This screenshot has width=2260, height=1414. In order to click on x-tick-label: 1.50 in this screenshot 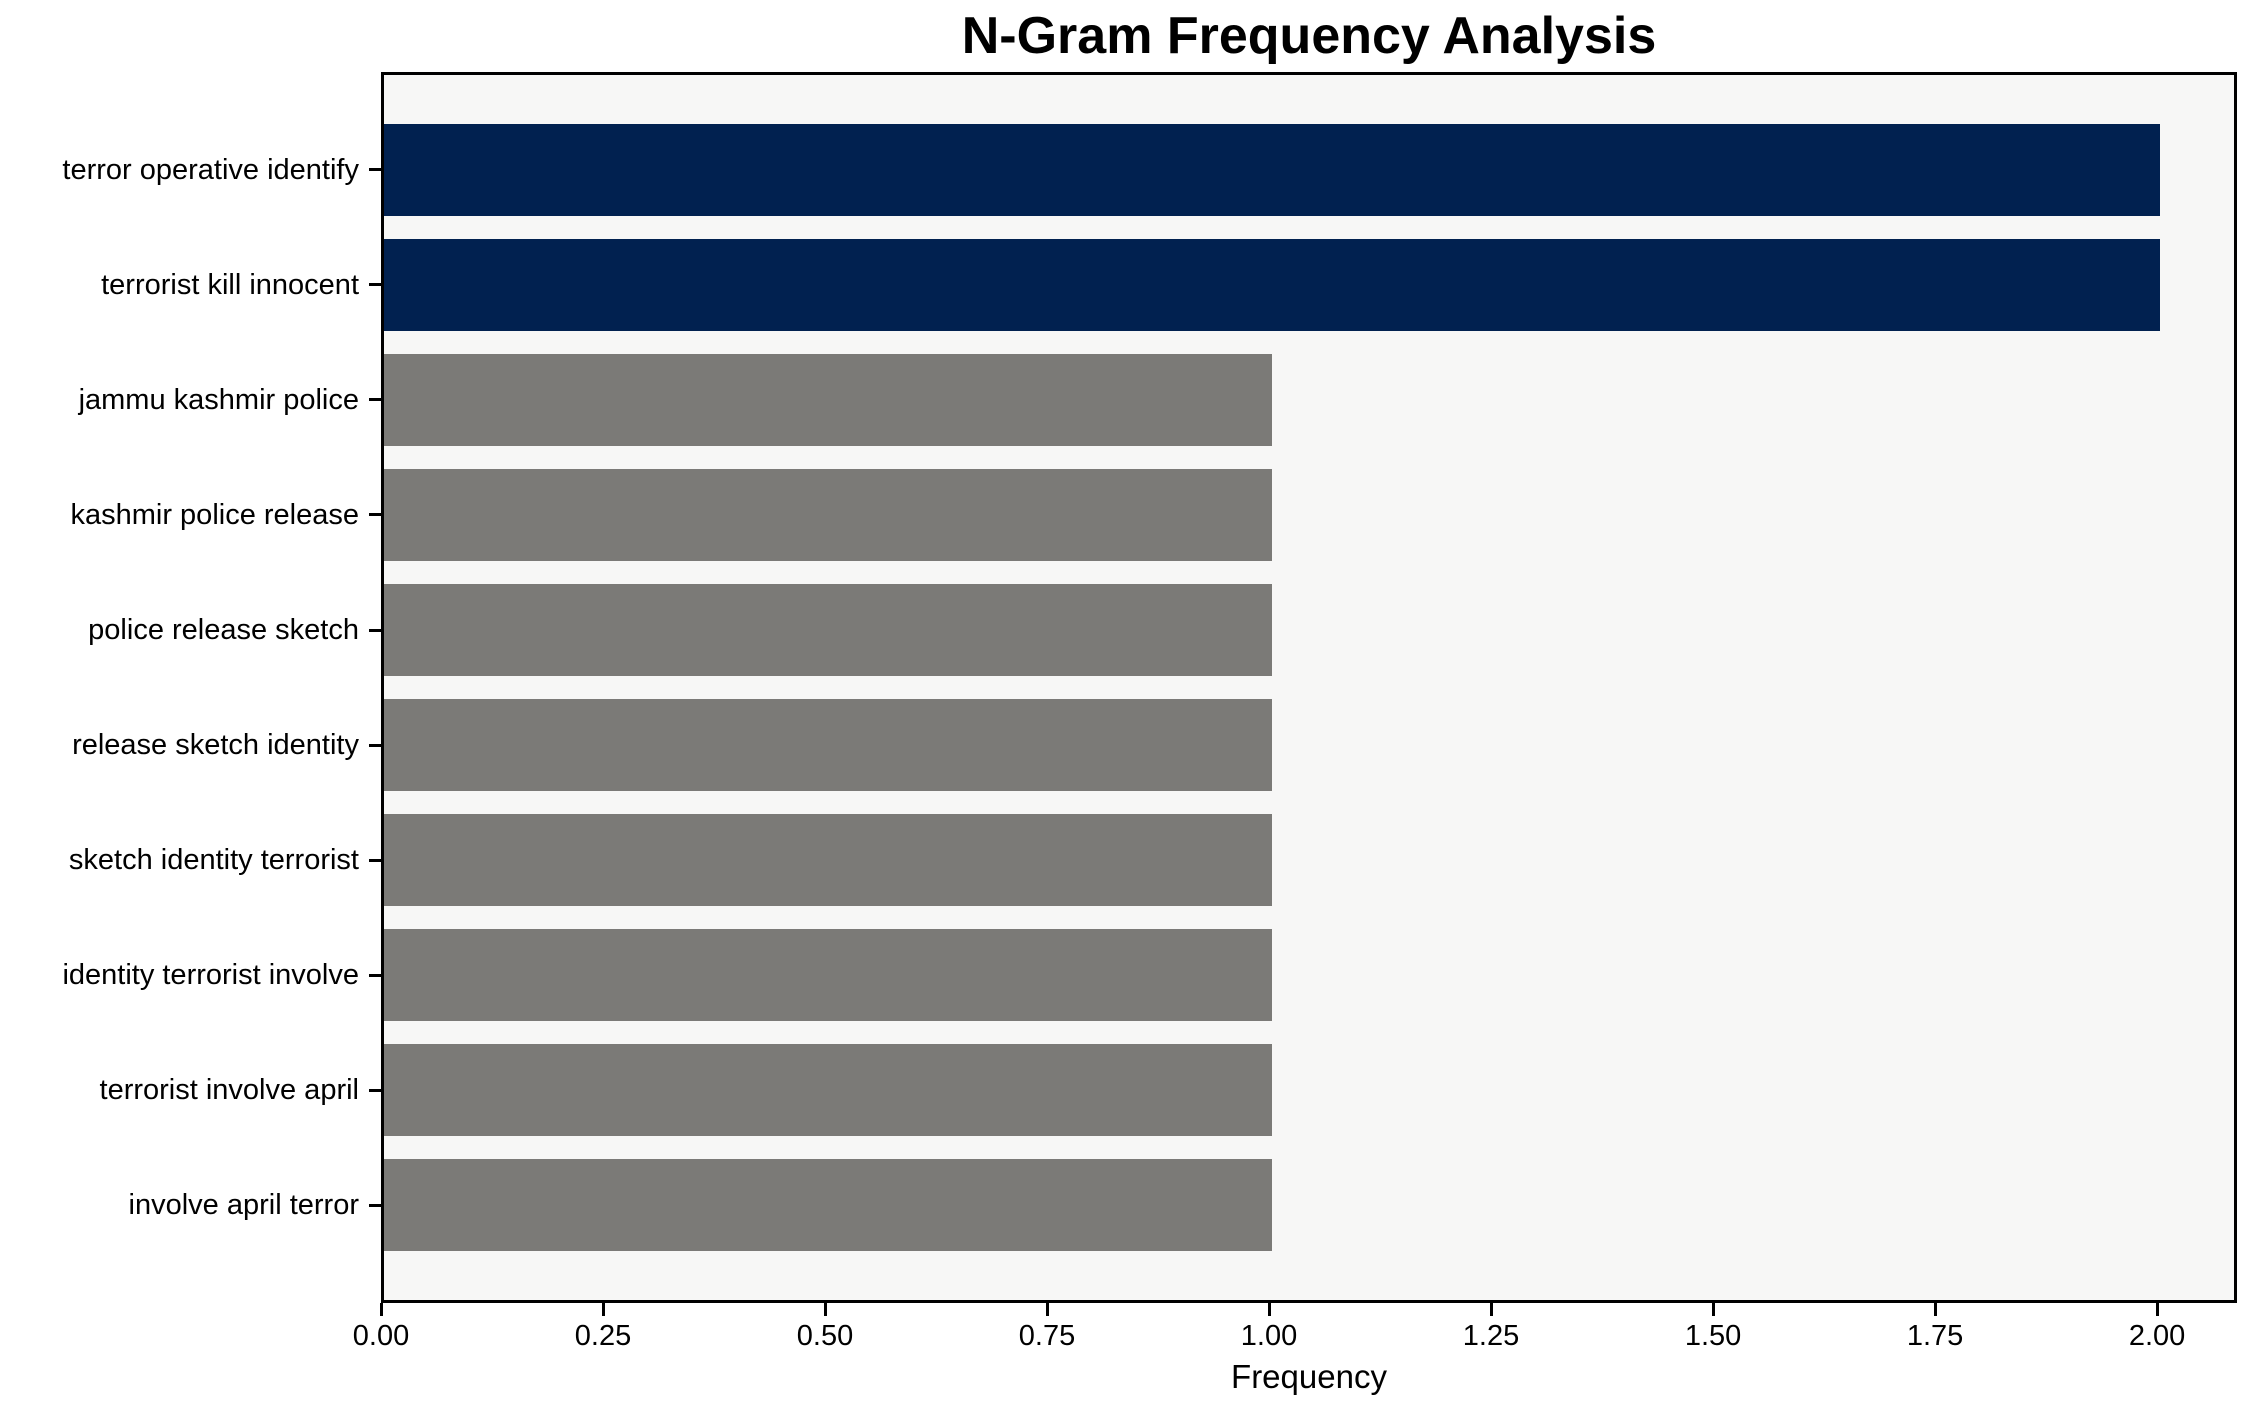, I will do `click(1713, 1336)`.